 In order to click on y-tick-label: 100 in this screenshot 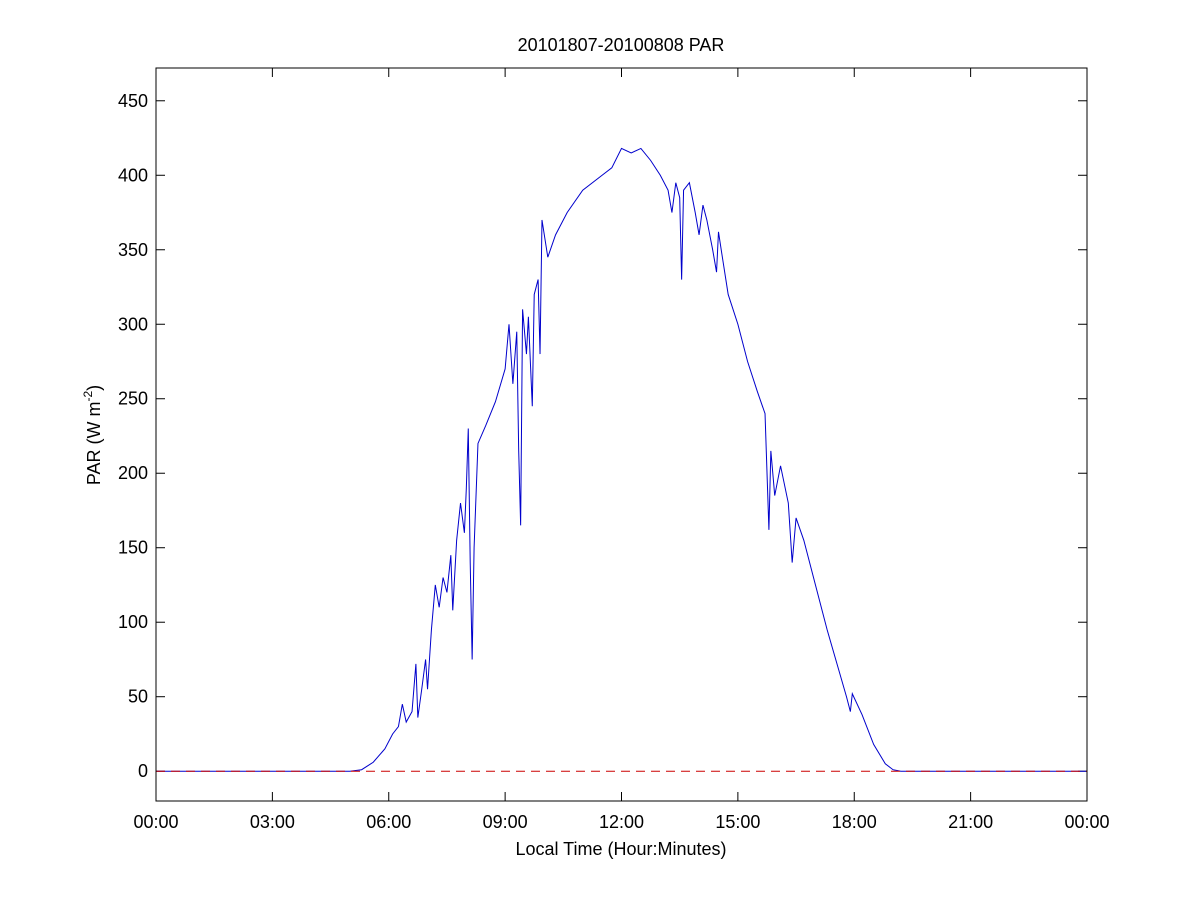, I will do `click(133, 622)`.